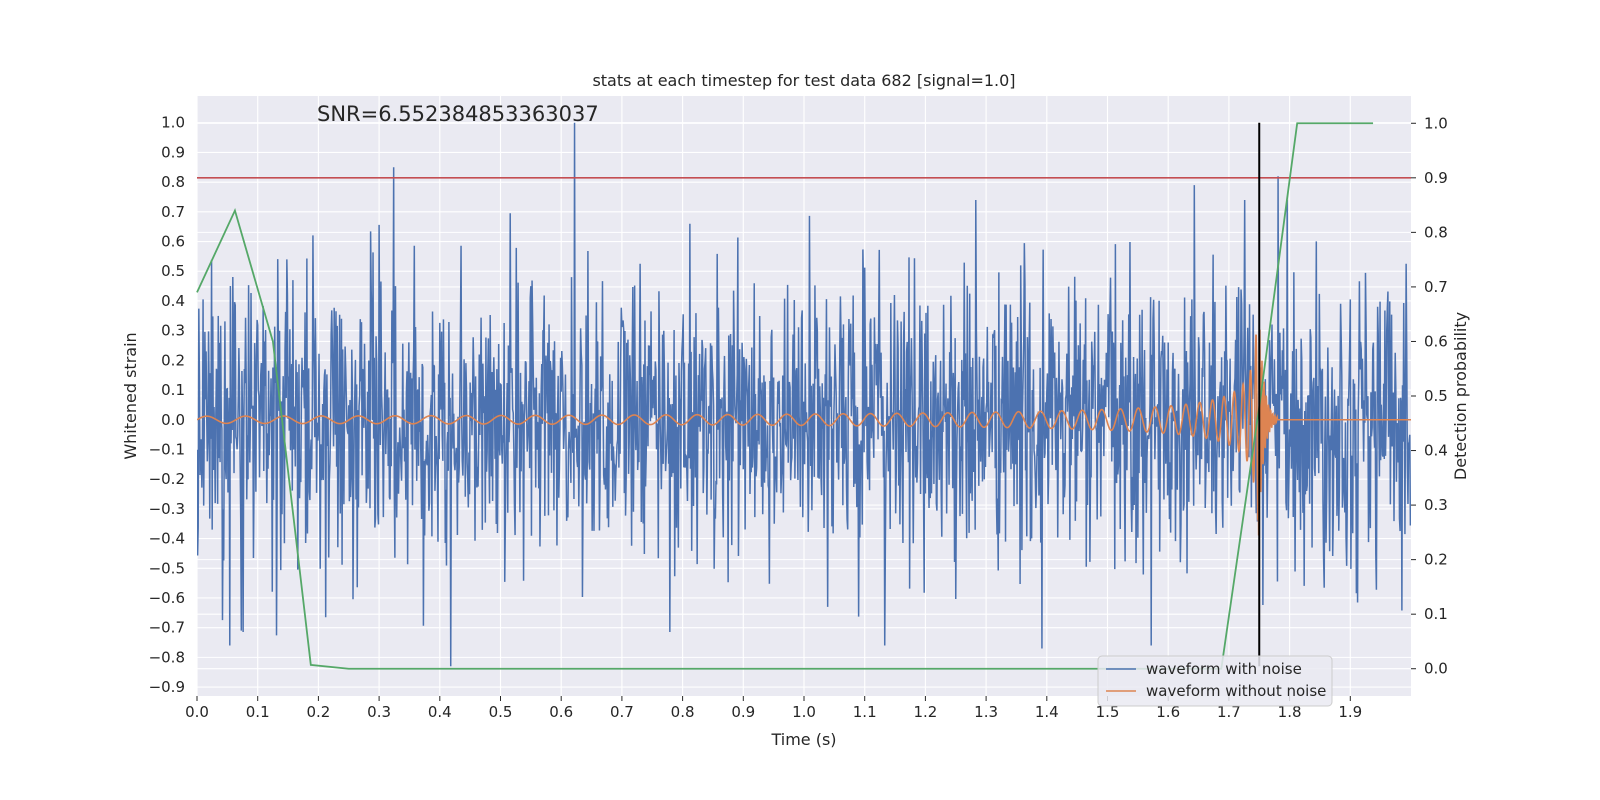 This screenshot has width=1600, height=800. Describe the element at coordinates (1460, 396) in the screenshot. I see `y2-axis-label: Detection probability` at that location.